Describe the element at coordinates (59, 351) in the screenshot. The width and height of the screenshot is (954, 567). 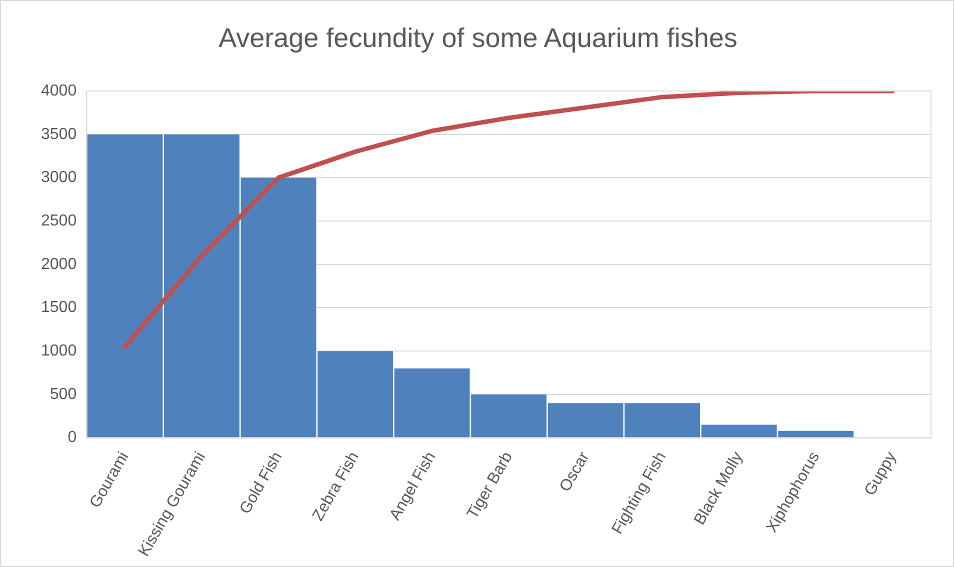
I see `y-tick-label: 1000` at that location.